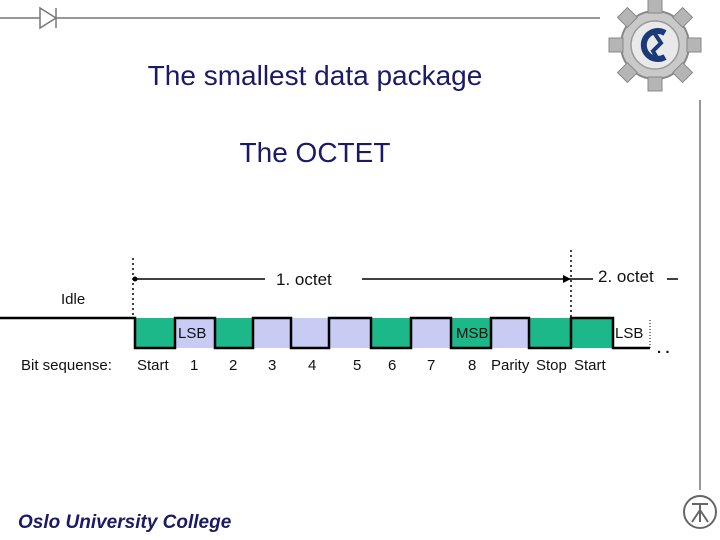 Image resolution: width=720 pixels, height=540 pixels. What do you see at coordinates (125, 522) in the screenshot?
I see `footer-college-name: Oslo University College` at bounding box center [125, 522].